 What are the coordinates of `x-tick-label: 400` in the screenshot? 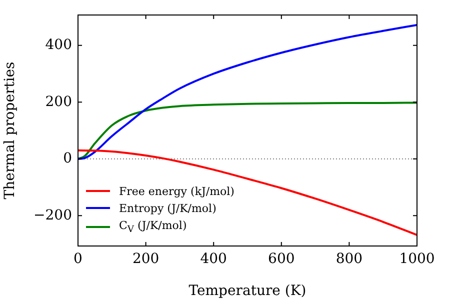 It's located at (213, 259).